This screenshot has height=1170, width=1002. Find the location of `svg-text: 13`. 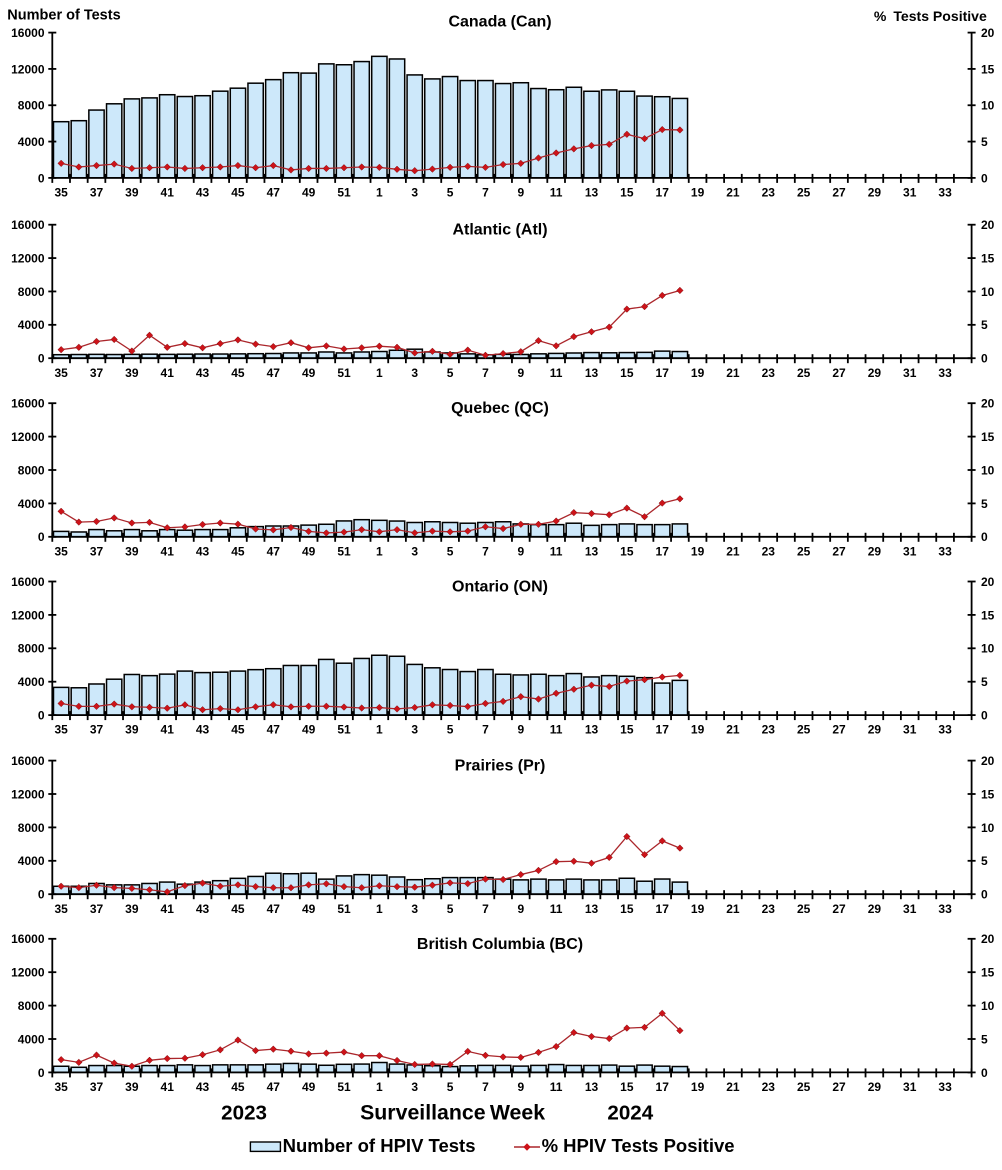

svg-text: 13 is located at coordinates (592, 193).